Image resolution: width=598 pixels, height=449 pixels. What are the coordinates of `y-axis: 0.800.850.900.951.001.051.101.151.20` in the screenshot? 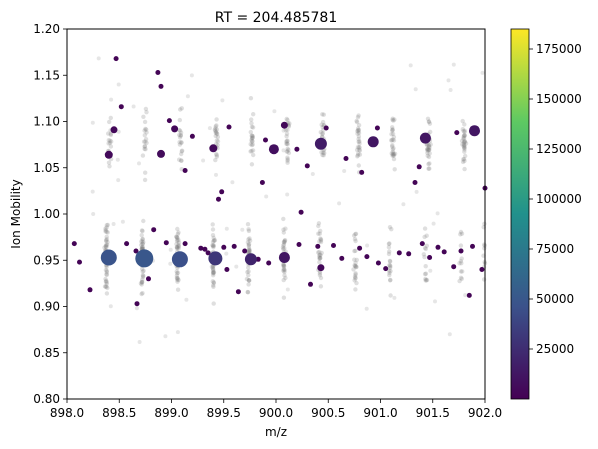 It's located at (50, 214).